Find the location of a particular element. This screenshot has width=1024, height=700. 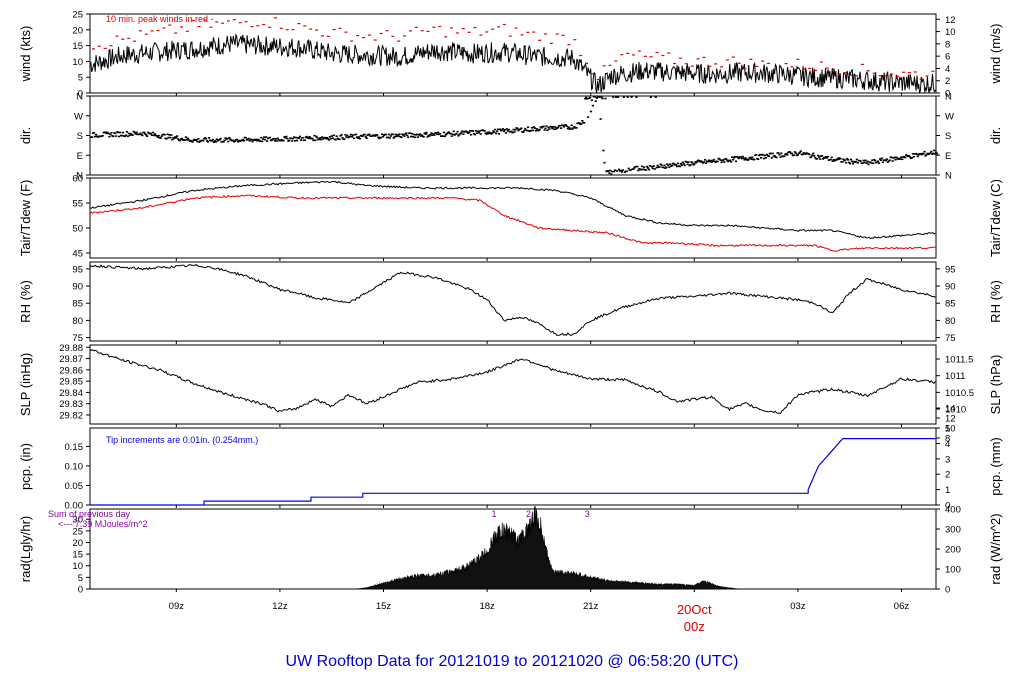

right-tick-label: 12 is located at coordinates (950, 20).